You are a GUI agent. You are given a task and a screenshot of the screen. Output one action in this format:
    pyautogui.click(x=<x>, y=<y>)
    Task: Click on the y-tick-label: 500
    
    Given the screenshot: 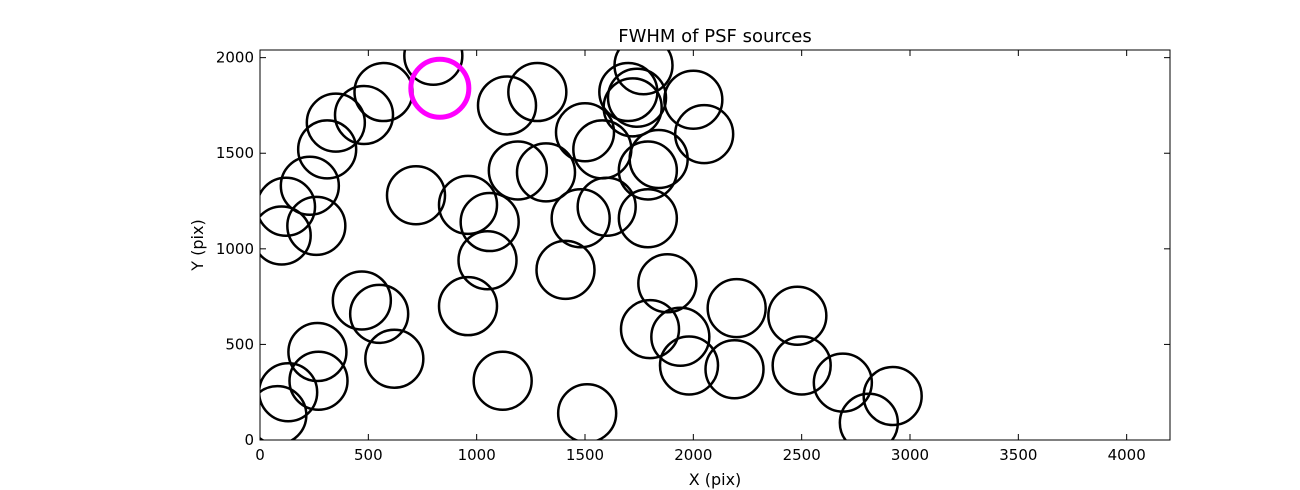 What is the action you would take?
    pyautogui.click(x=239, y=344)
    